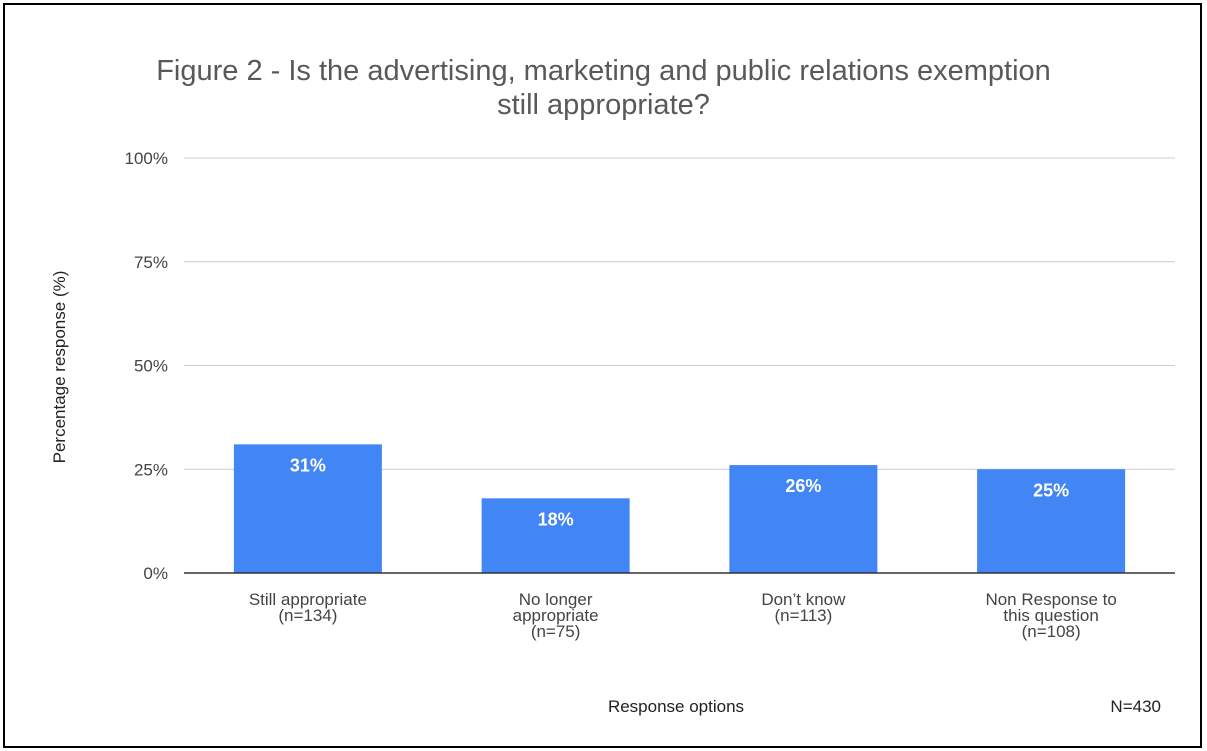 The height and width of the screenshot is (751, 1207). I want to click on x-tick-label-line: Don’t know, so click(803, 599).